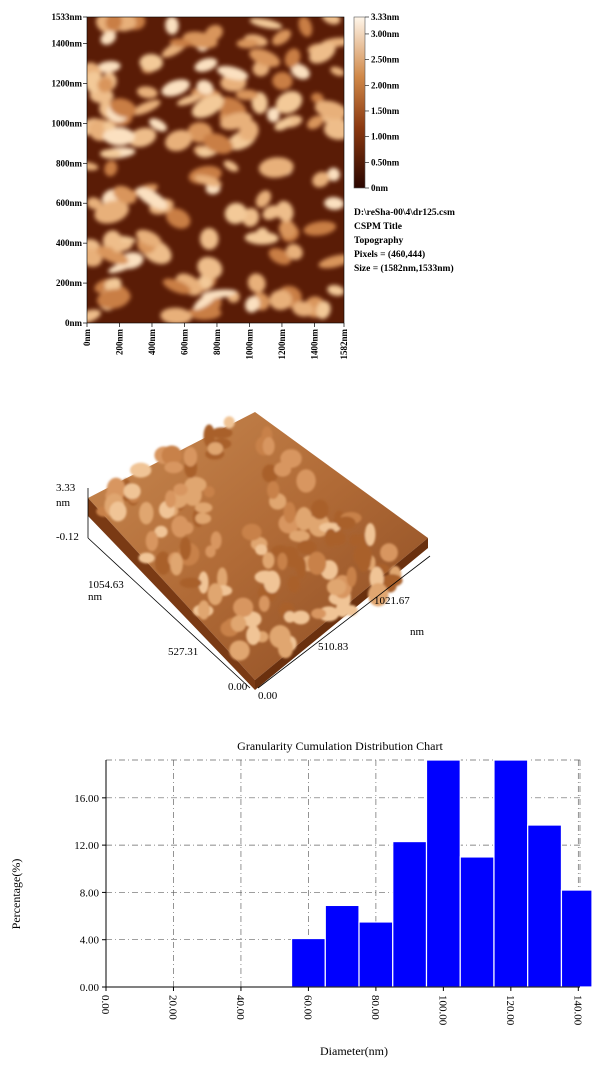 This screenshot has height=1073, width=592. Describe the element at coordinates (385, 34) in the screenshot. I see `colorbar-label: 3.00nm` at that location.